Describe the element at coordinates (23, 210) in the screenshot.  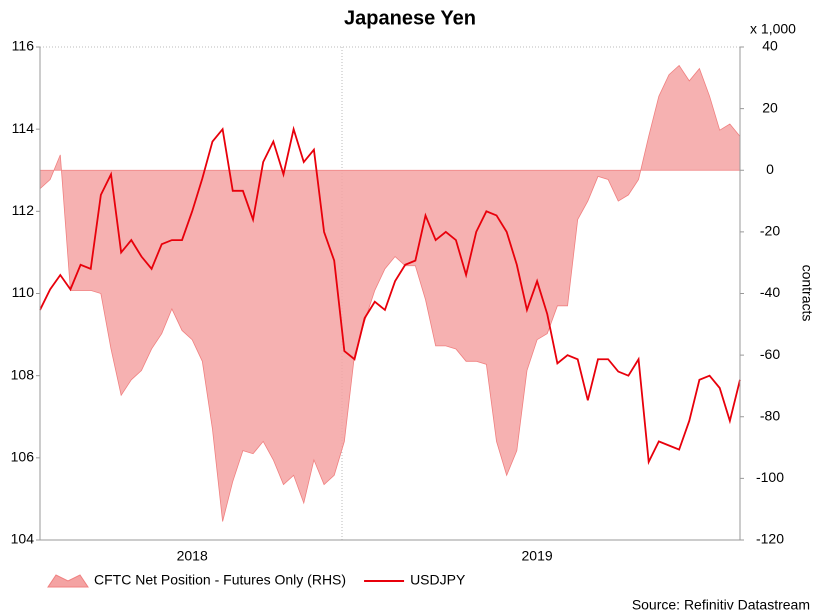
I see `y-tick-label: 112` at that location.